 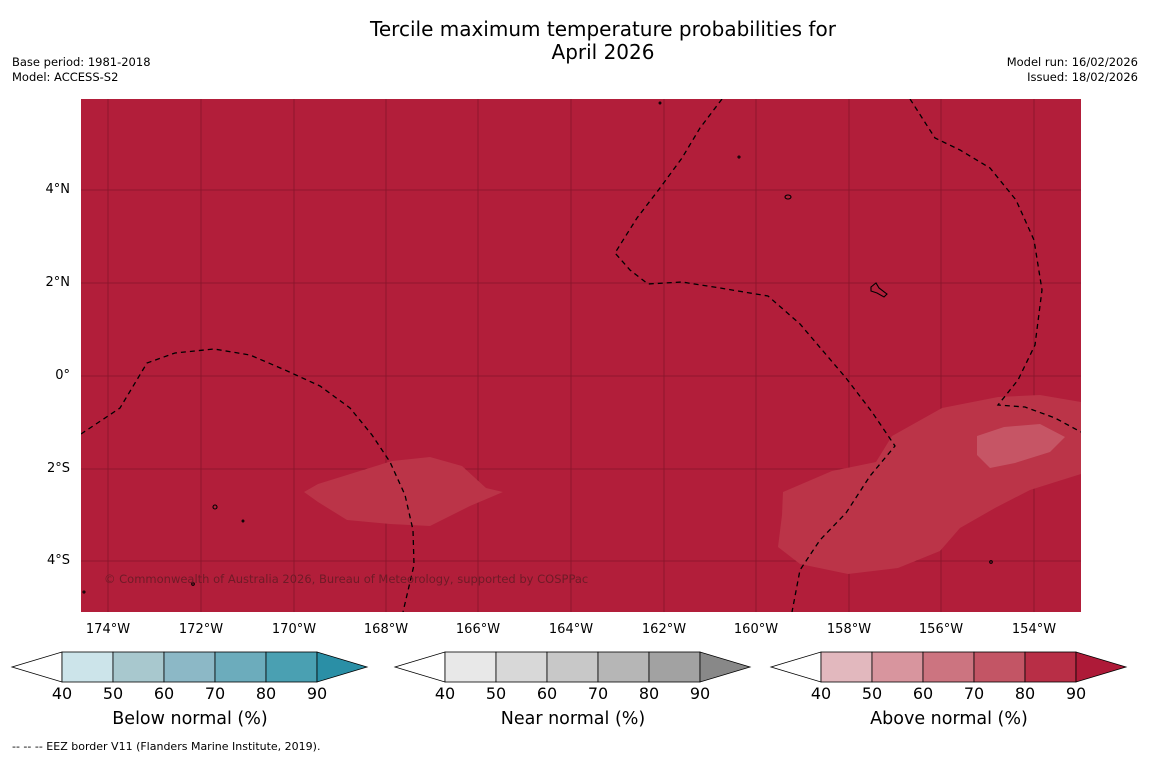 What do you see at coordinates (1025, 693) in the screenshot?
I see `colorbar-above-tick: 80` at bounding box center [1025, 693].